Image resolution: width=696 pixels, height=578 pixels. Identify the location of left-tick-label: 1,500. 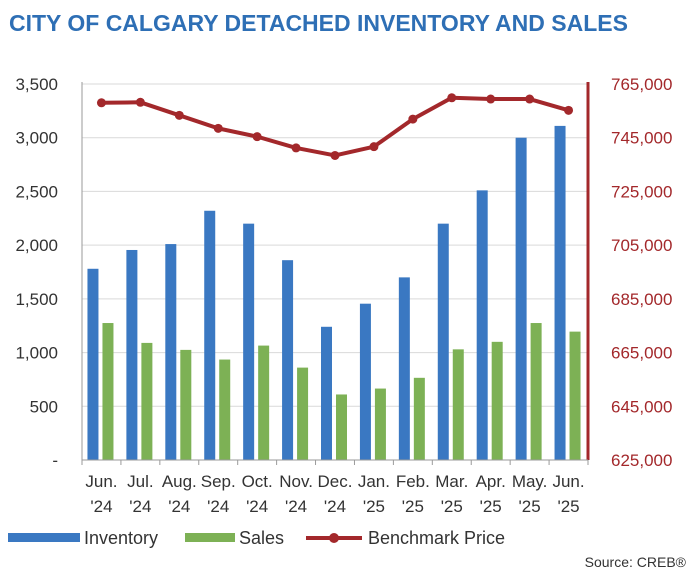
(36, 299).